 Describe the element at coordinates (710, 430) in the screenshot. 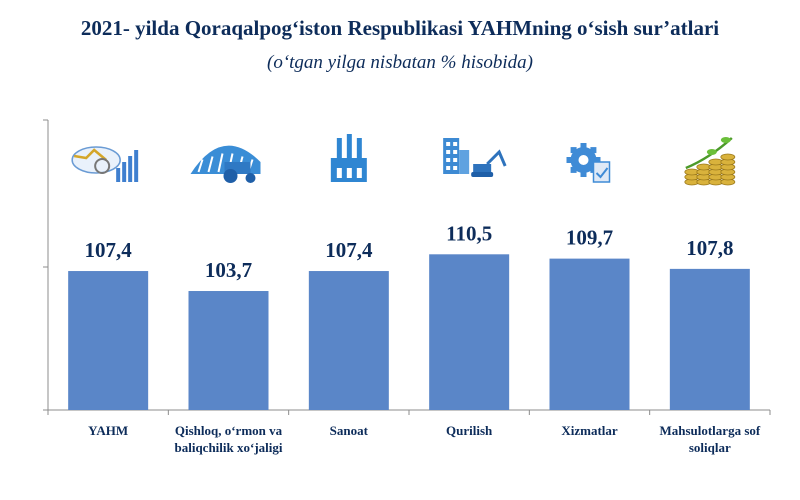

I see `category-label-line: Mahsulotlarga sof` at that location.